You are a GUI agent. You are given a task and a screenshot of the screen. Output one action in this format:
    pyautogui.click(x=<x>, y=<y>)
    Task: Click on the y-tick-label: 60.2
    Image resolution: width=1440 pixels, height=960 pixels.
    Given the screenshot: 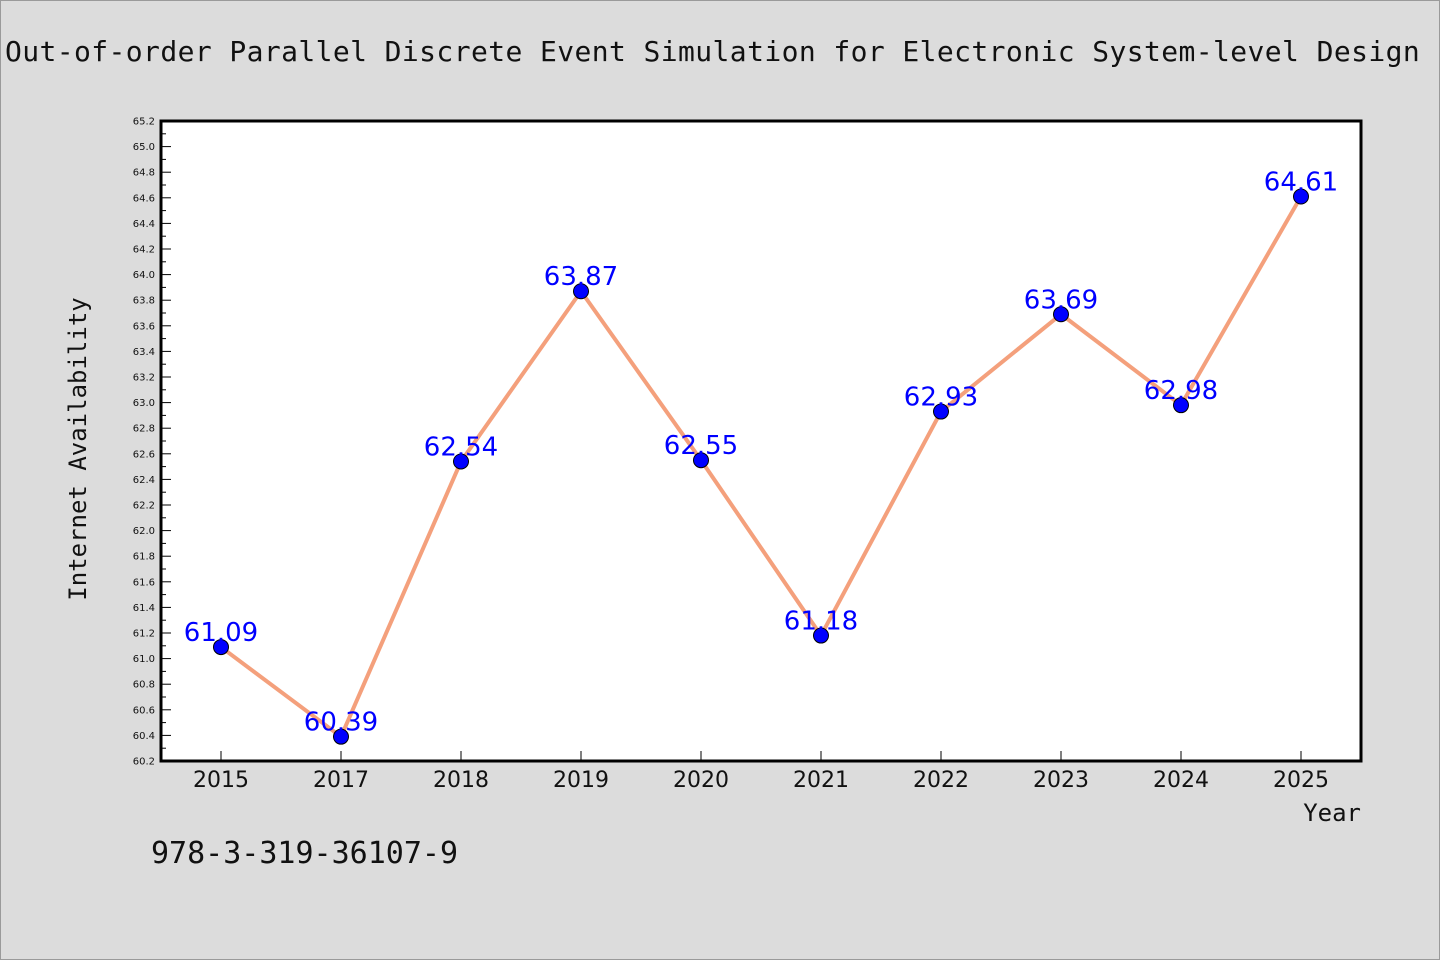 What is the action you would take?
    pyautogui.click(x=144, y=762)
    